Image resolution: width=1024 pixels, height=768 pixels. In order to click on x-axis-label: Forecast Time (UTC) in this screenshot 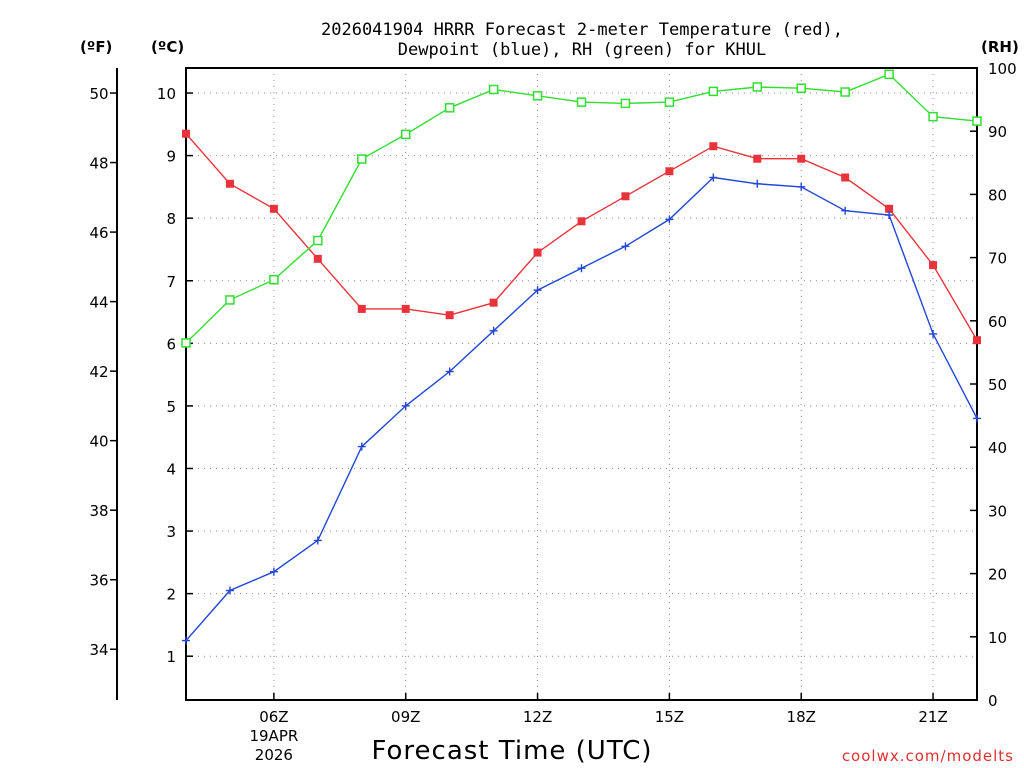, I will do `click(511, 751)`.